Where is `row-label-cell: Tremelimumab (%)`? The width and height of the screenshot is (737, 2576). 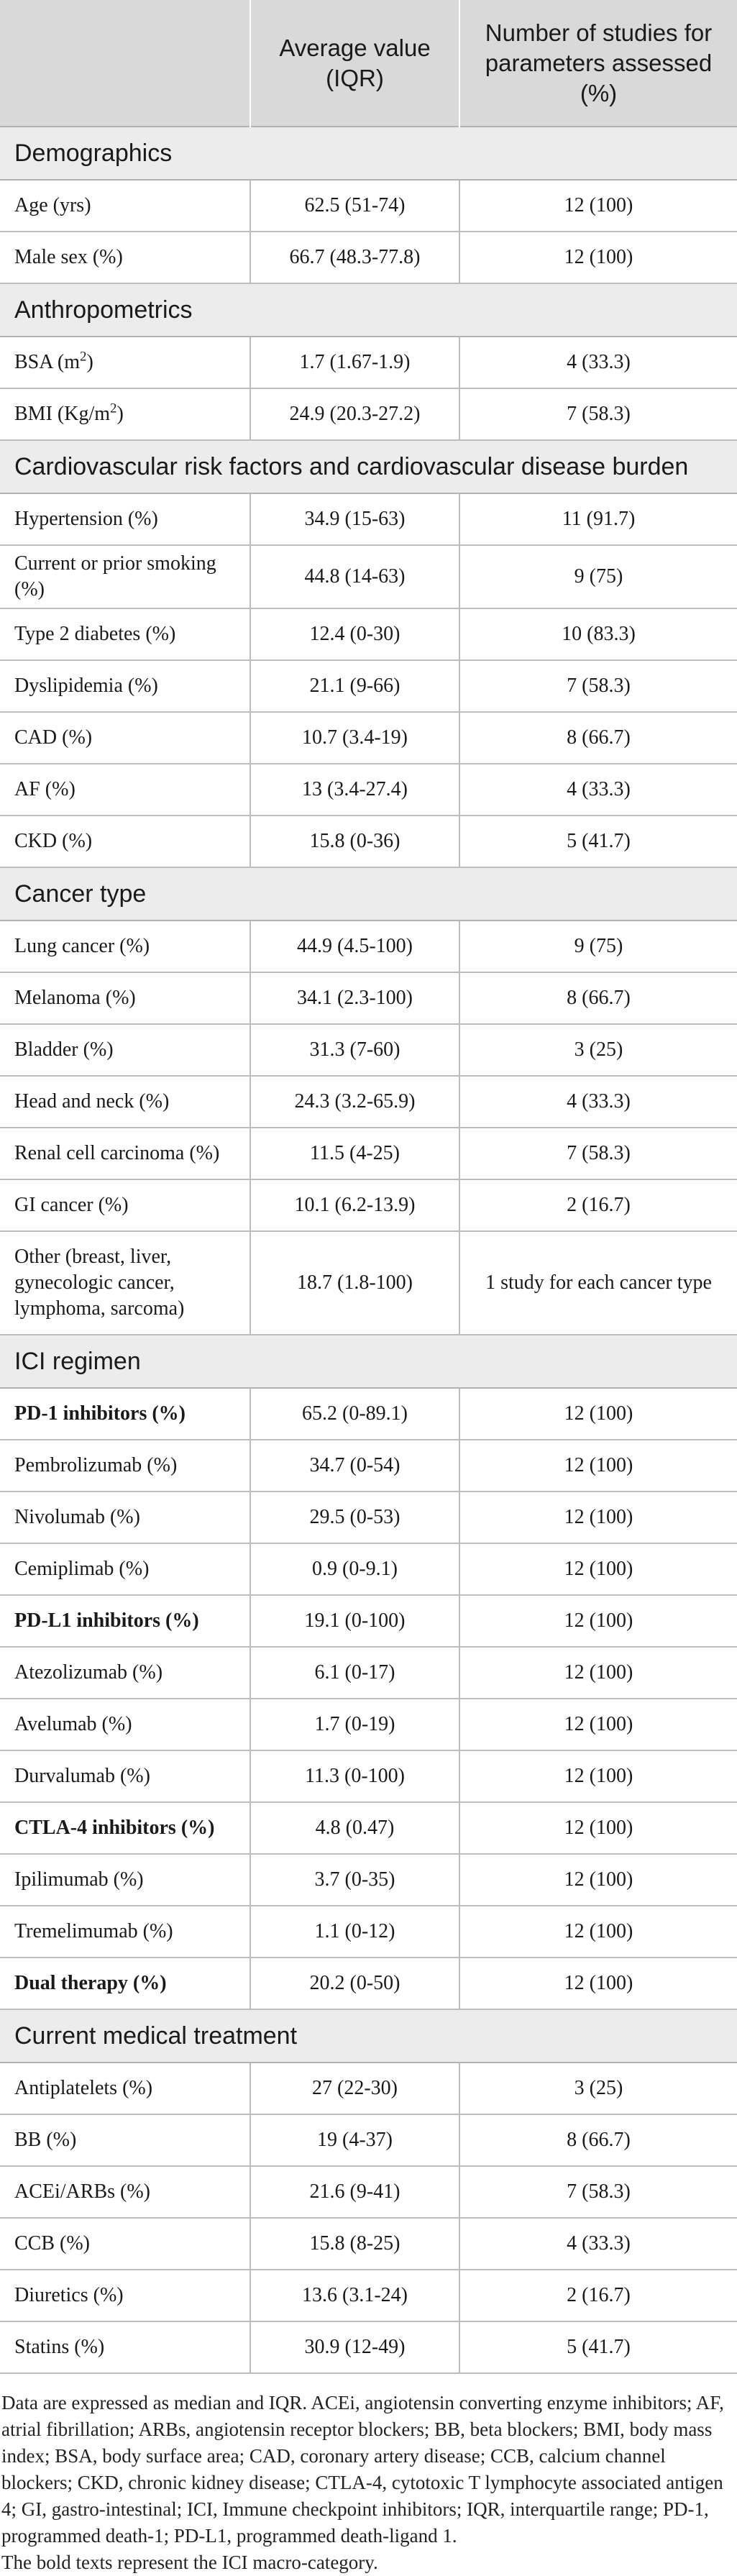
row-label-cell: Tremelimumab (%) is located at coordinates (125, 1932).